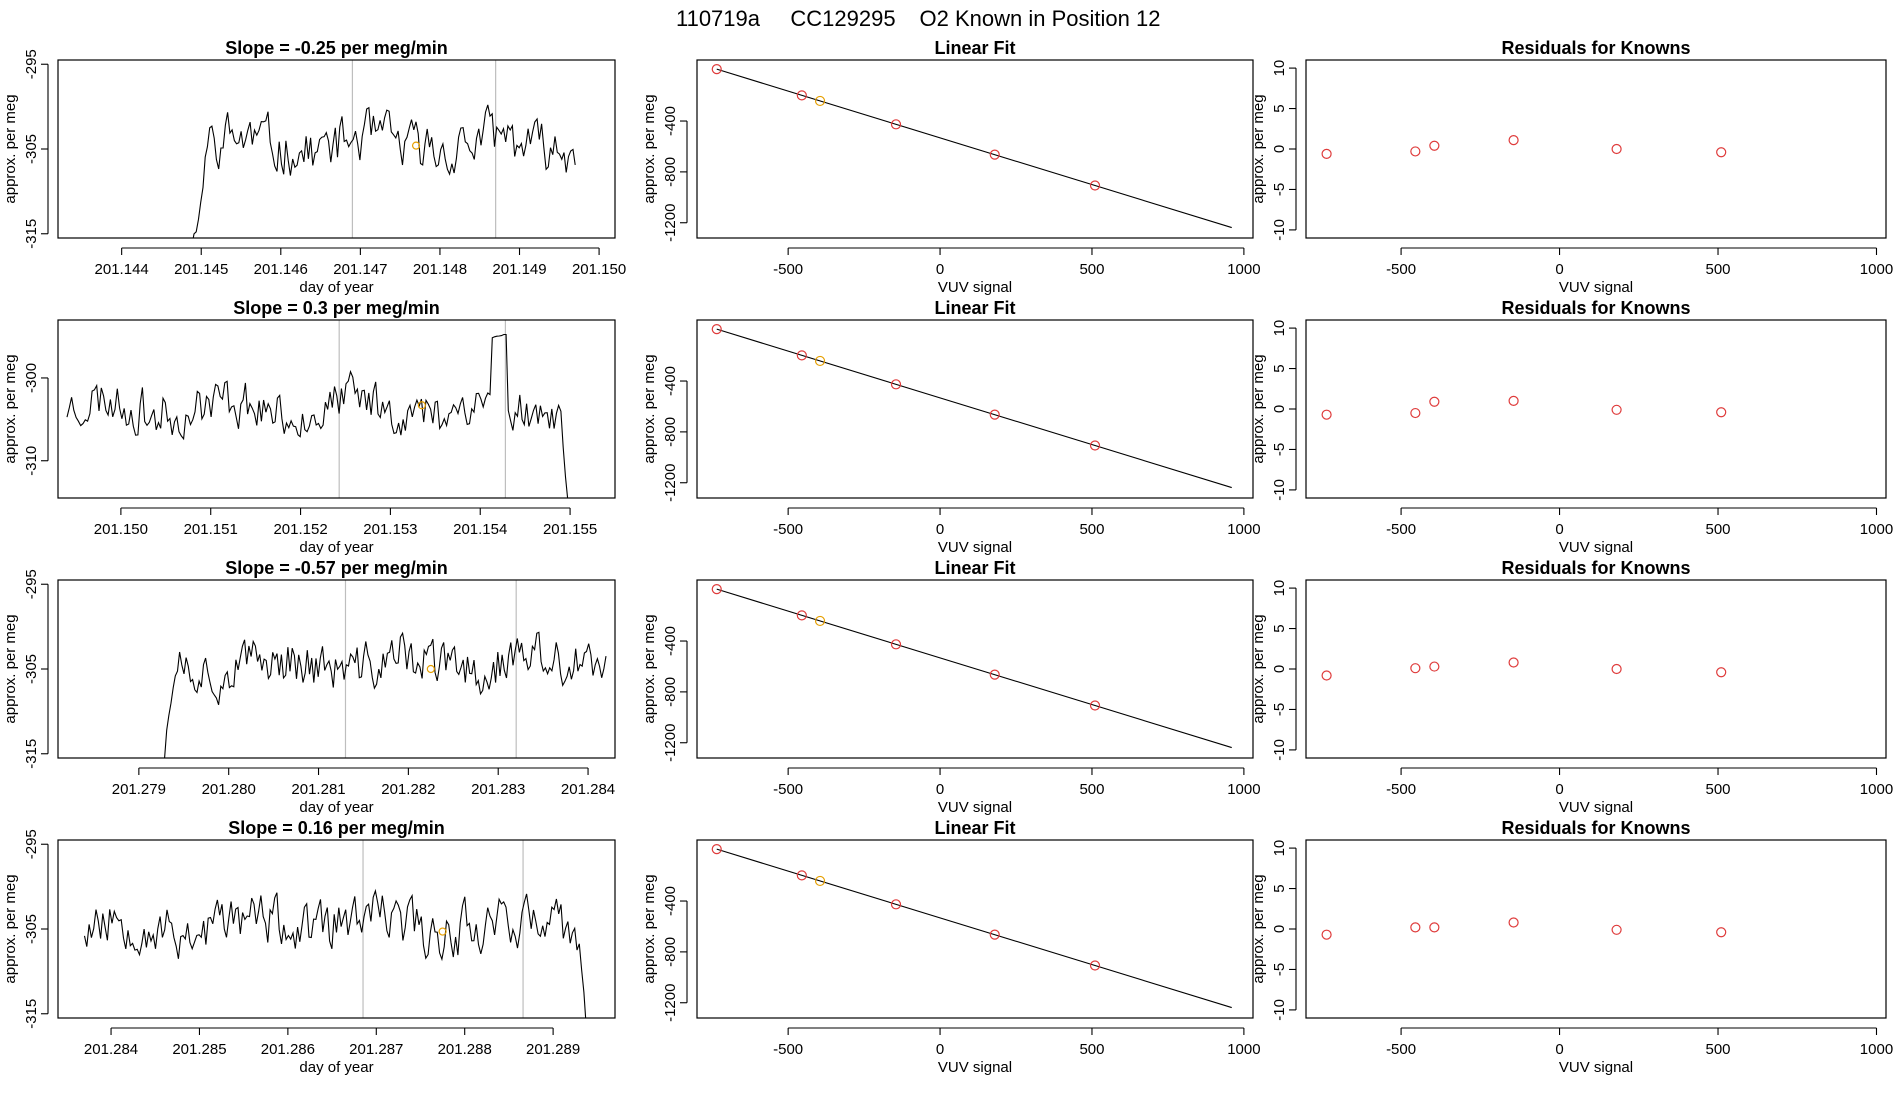 The height and width of the screenshot is (1100, 1900). Describe the element at coordinates (336, 48) in the screenshot. I see `panel-title: Slope = -0.25 per meg/min` at that location.